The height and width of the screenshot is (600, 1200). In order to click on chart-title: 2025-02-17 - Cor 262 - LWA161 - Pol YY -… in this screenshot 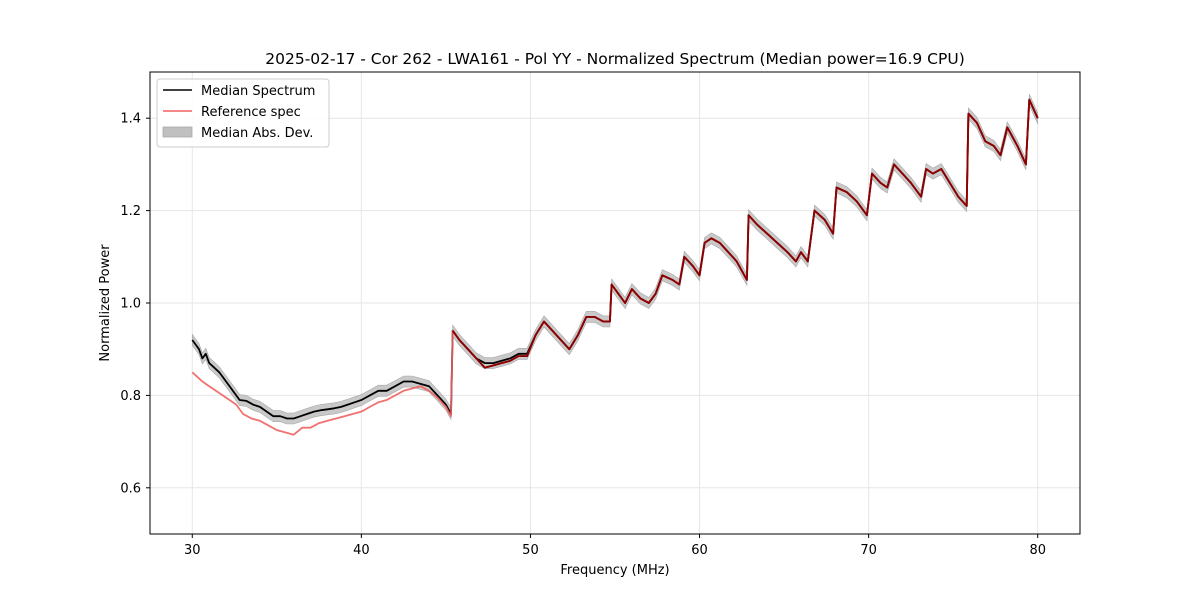, I will do `click(615, 59)`.